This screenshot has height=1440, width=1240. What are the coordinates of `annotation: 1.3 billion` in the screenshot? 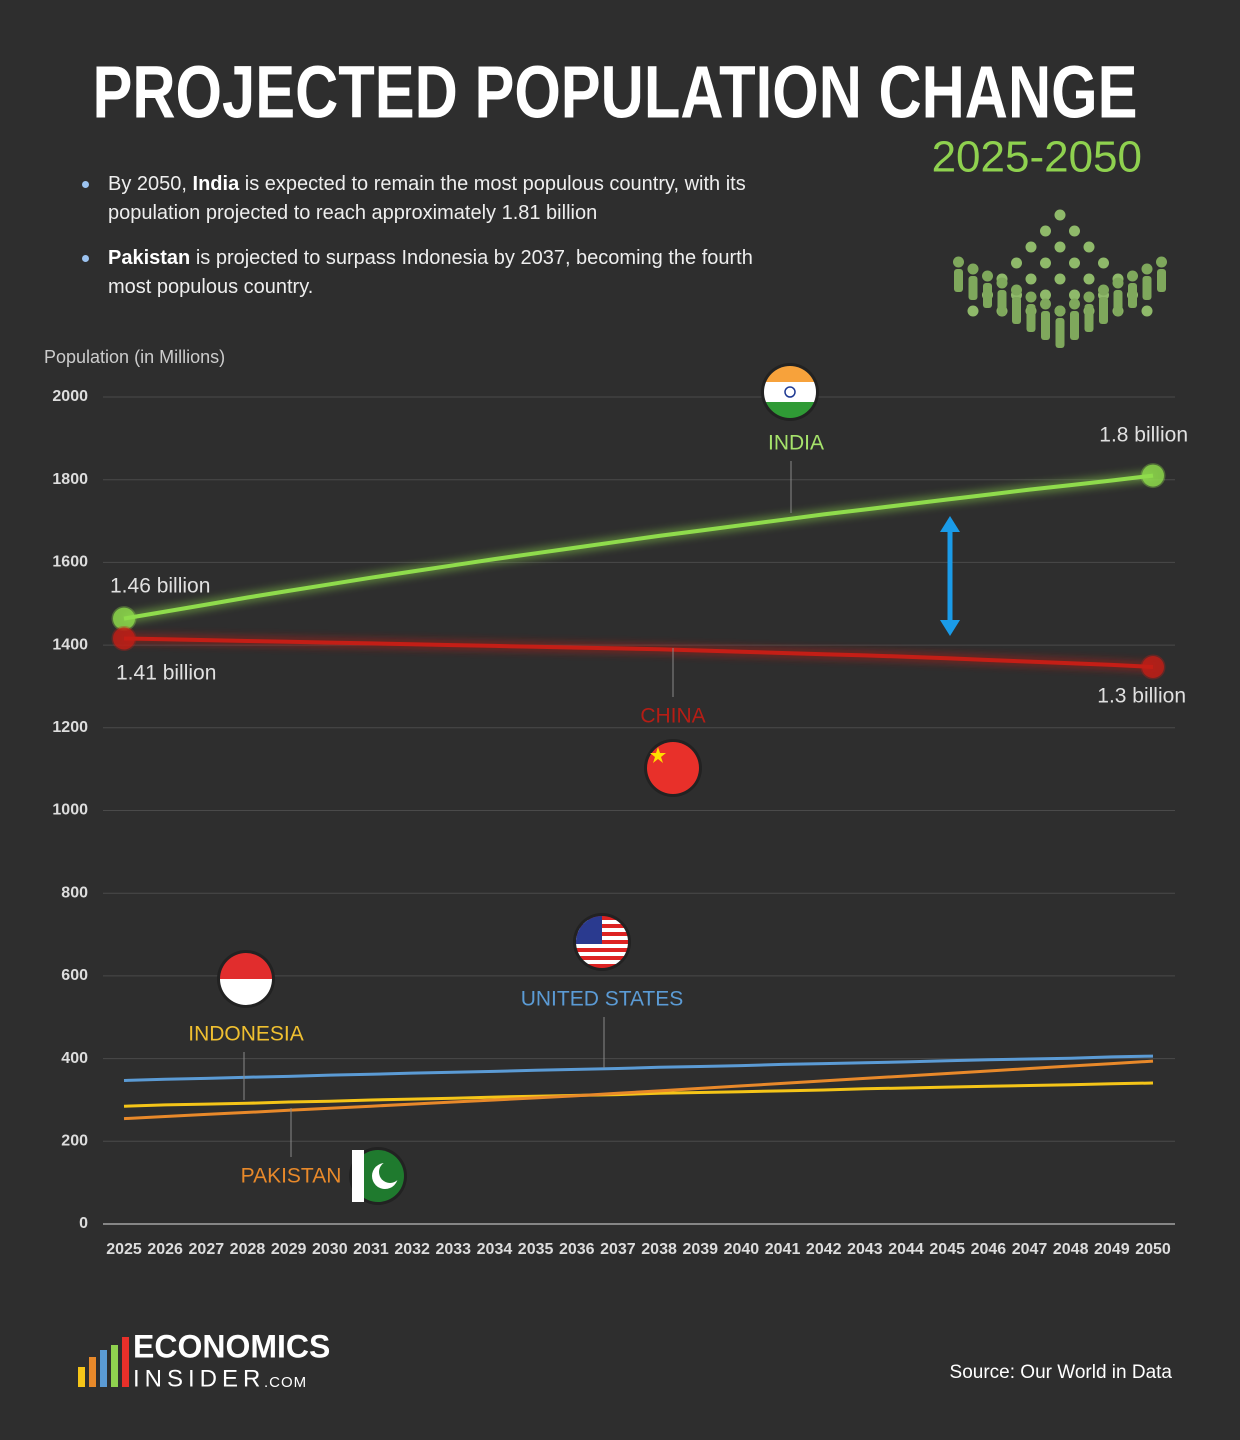 It's located at (1141, 696).